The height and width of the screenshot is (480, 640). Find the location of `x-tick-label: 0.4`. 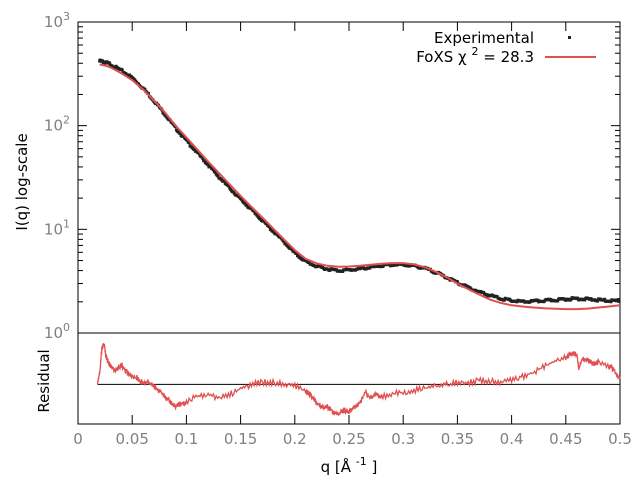

x-tick-label: 0.4 is located at coordinates (512, 439).